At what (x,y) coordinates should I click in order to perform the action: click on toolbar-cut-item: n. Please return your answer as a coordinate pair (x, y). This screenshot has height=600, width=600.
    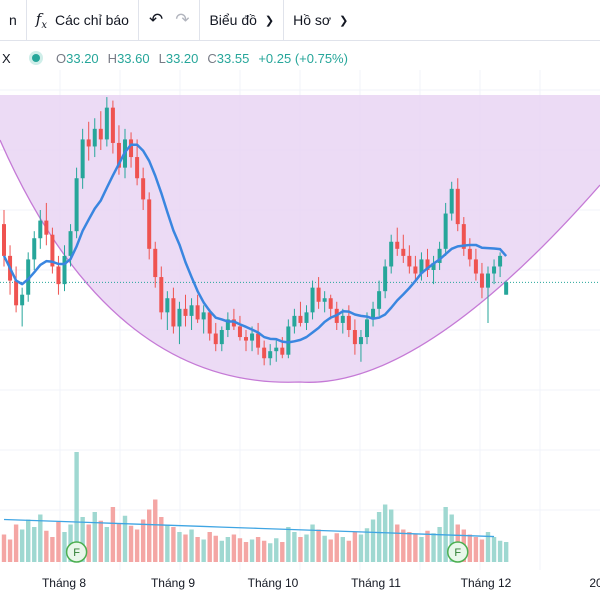
    Looking at the image, I should click on (13, 20).